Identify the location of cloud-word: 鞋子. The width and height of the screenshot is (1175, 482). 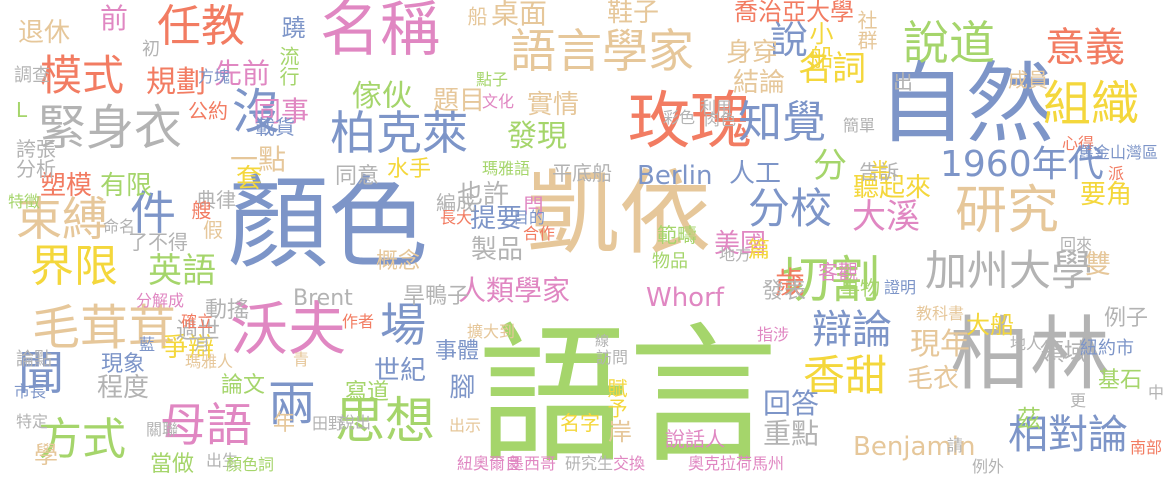
(633, 14).